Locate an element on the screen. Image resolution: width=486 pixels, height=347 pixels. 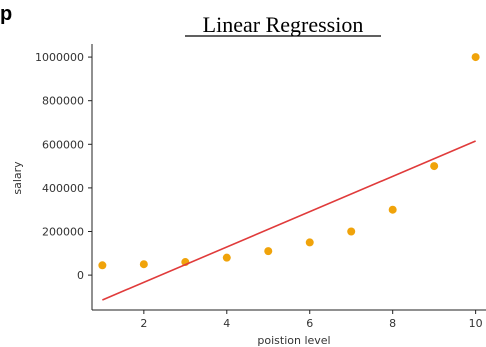
y-tick-label: 0 is located at coordinates (80, 275).